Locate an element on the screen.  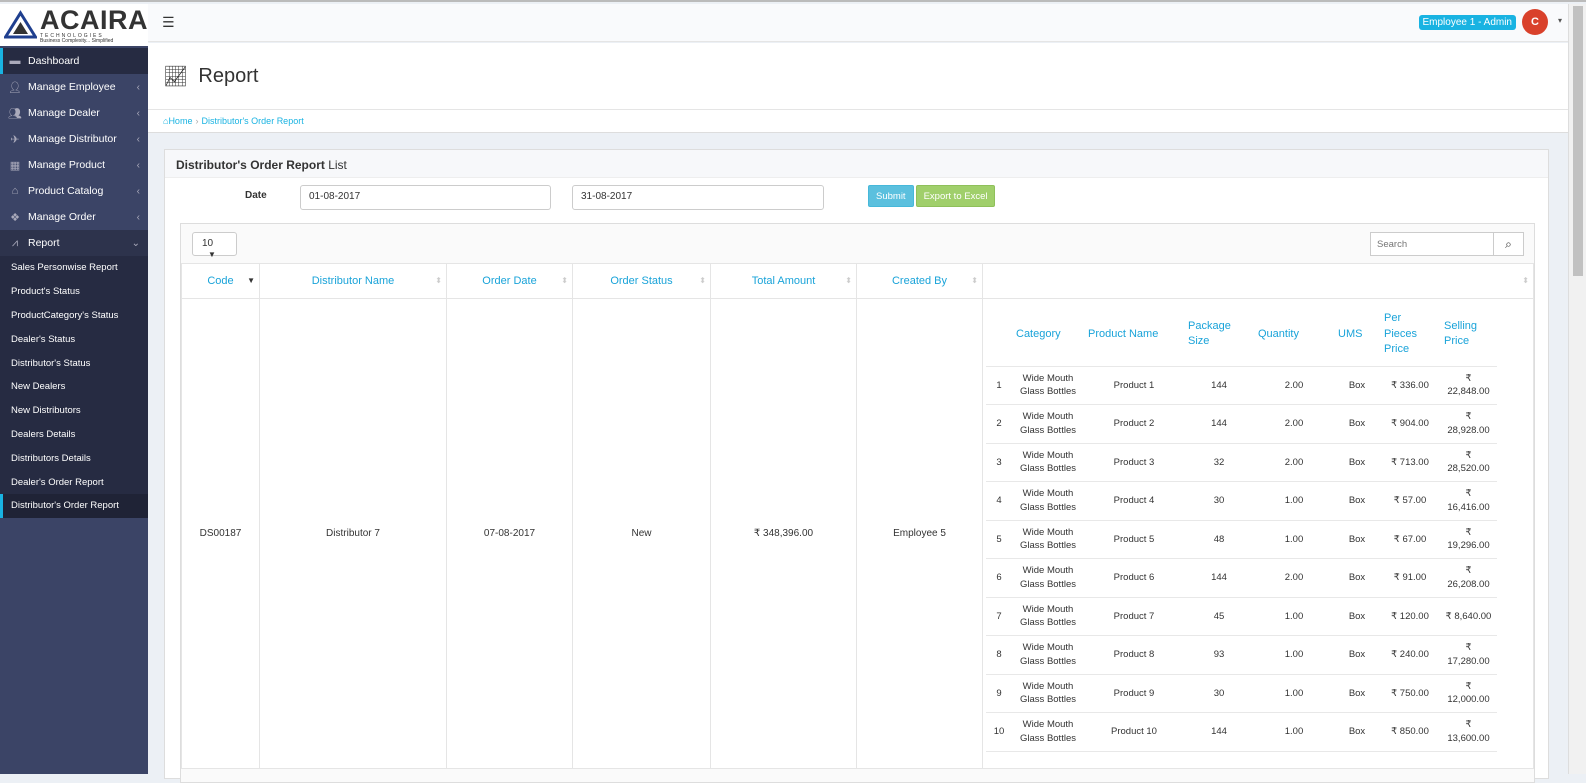
cell-code: DS00187 is located at coordinates (220, 533).